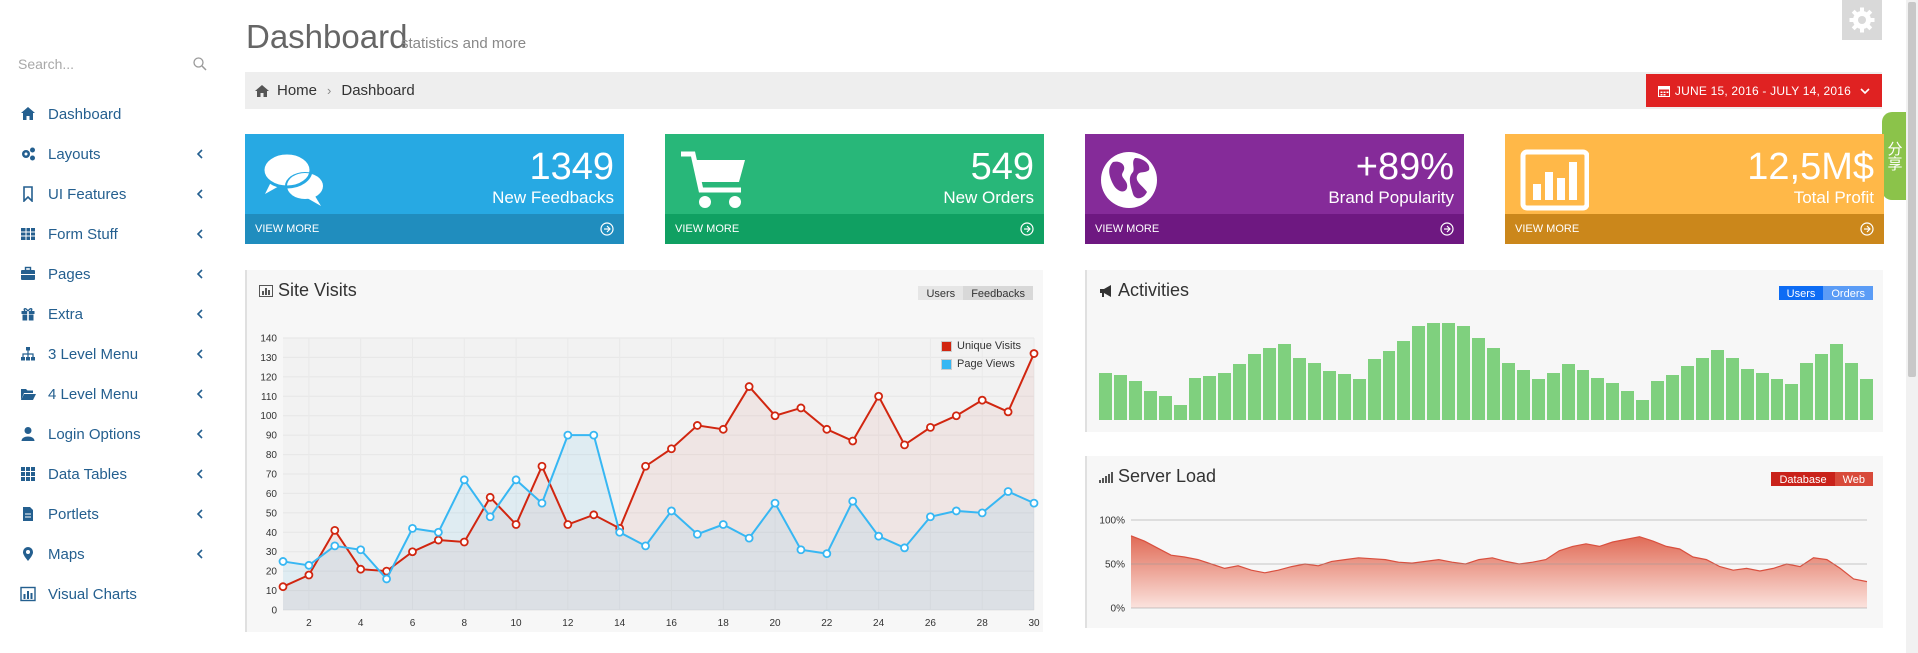 The image size is (1918, 653). I want to click on sidebar-item-extra: Extra, so click(112, 314).